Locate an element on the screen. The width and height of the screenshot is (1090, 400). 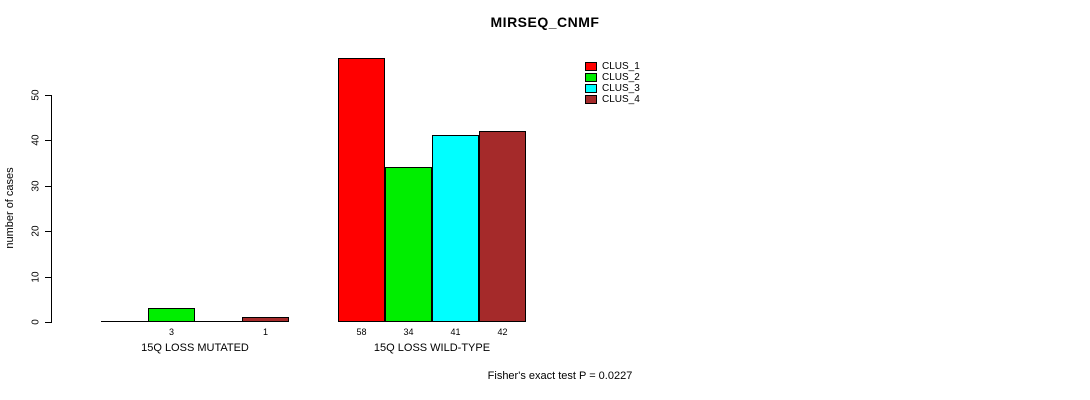
legend-label: CLUS_4 is located at coordinates (621, 99).